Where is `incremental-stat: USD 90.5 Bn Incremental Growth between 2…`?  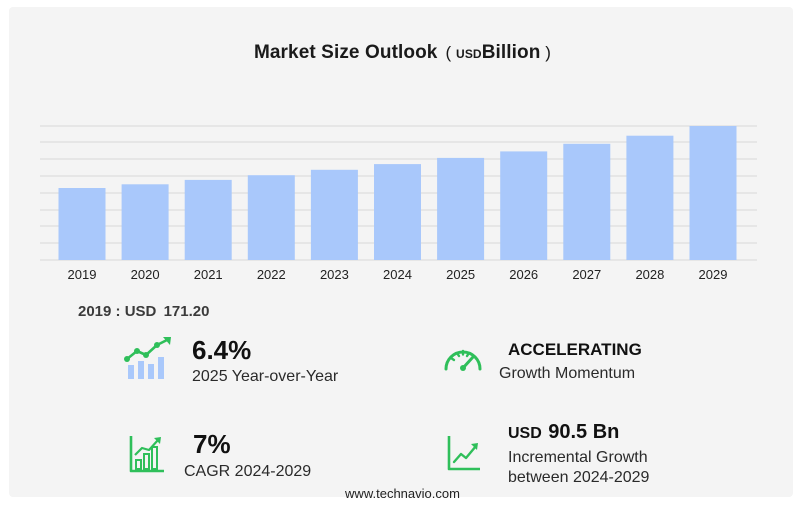
incremental-stat: USD 90.5 Bn Incremental Growth between 2… is located at coordinates (578, 454).